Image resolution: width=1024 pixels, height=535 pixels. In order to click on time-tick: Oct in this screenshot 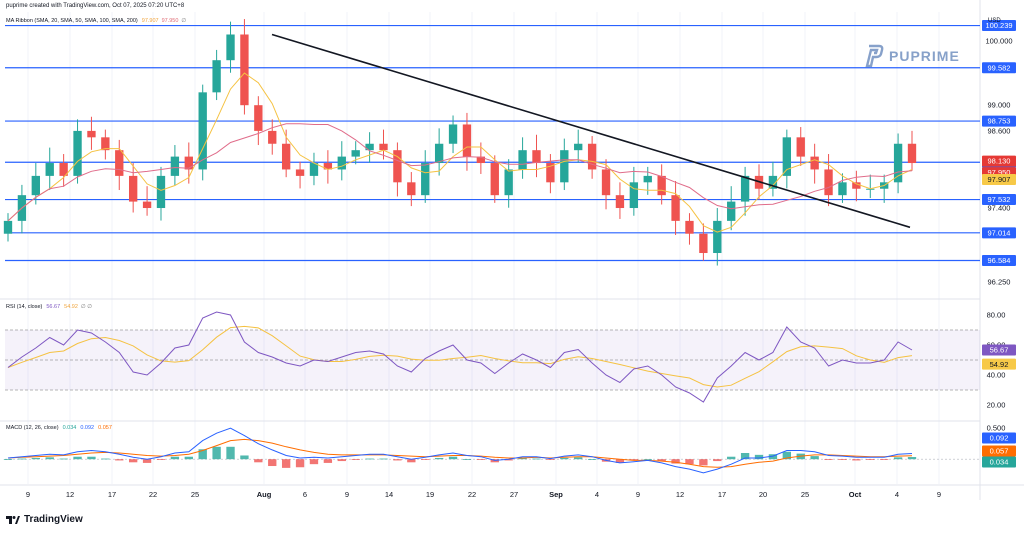, I will do `click(855, 494)`.